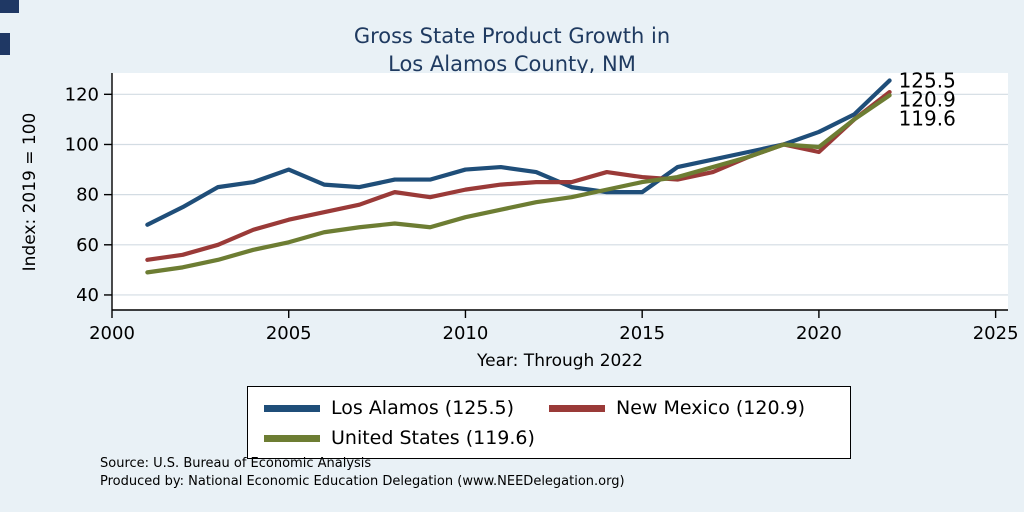 This screenshot has width=1024, height=512. Describe the element at coordinates (30, 192) in the screenshot. I see `y-axis-label: Index: 2019 = 100` at that location.